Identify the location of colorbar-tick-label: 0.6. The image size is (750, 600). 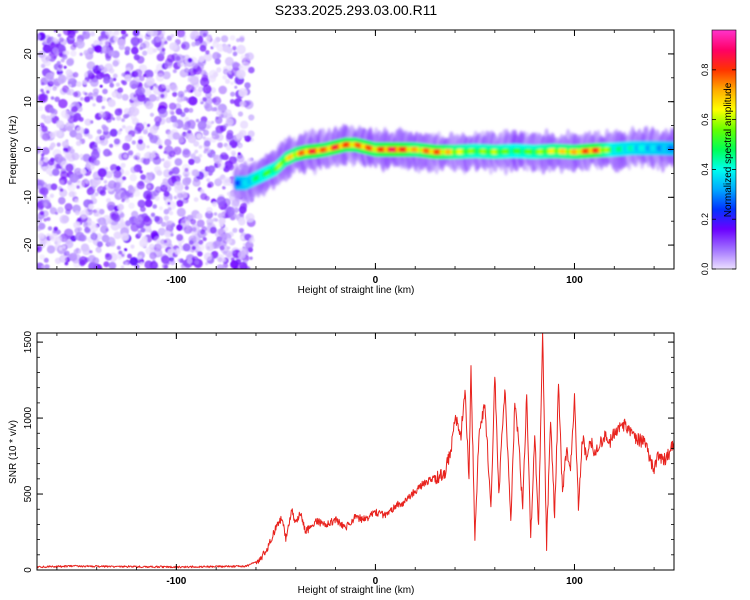
(705, 119).